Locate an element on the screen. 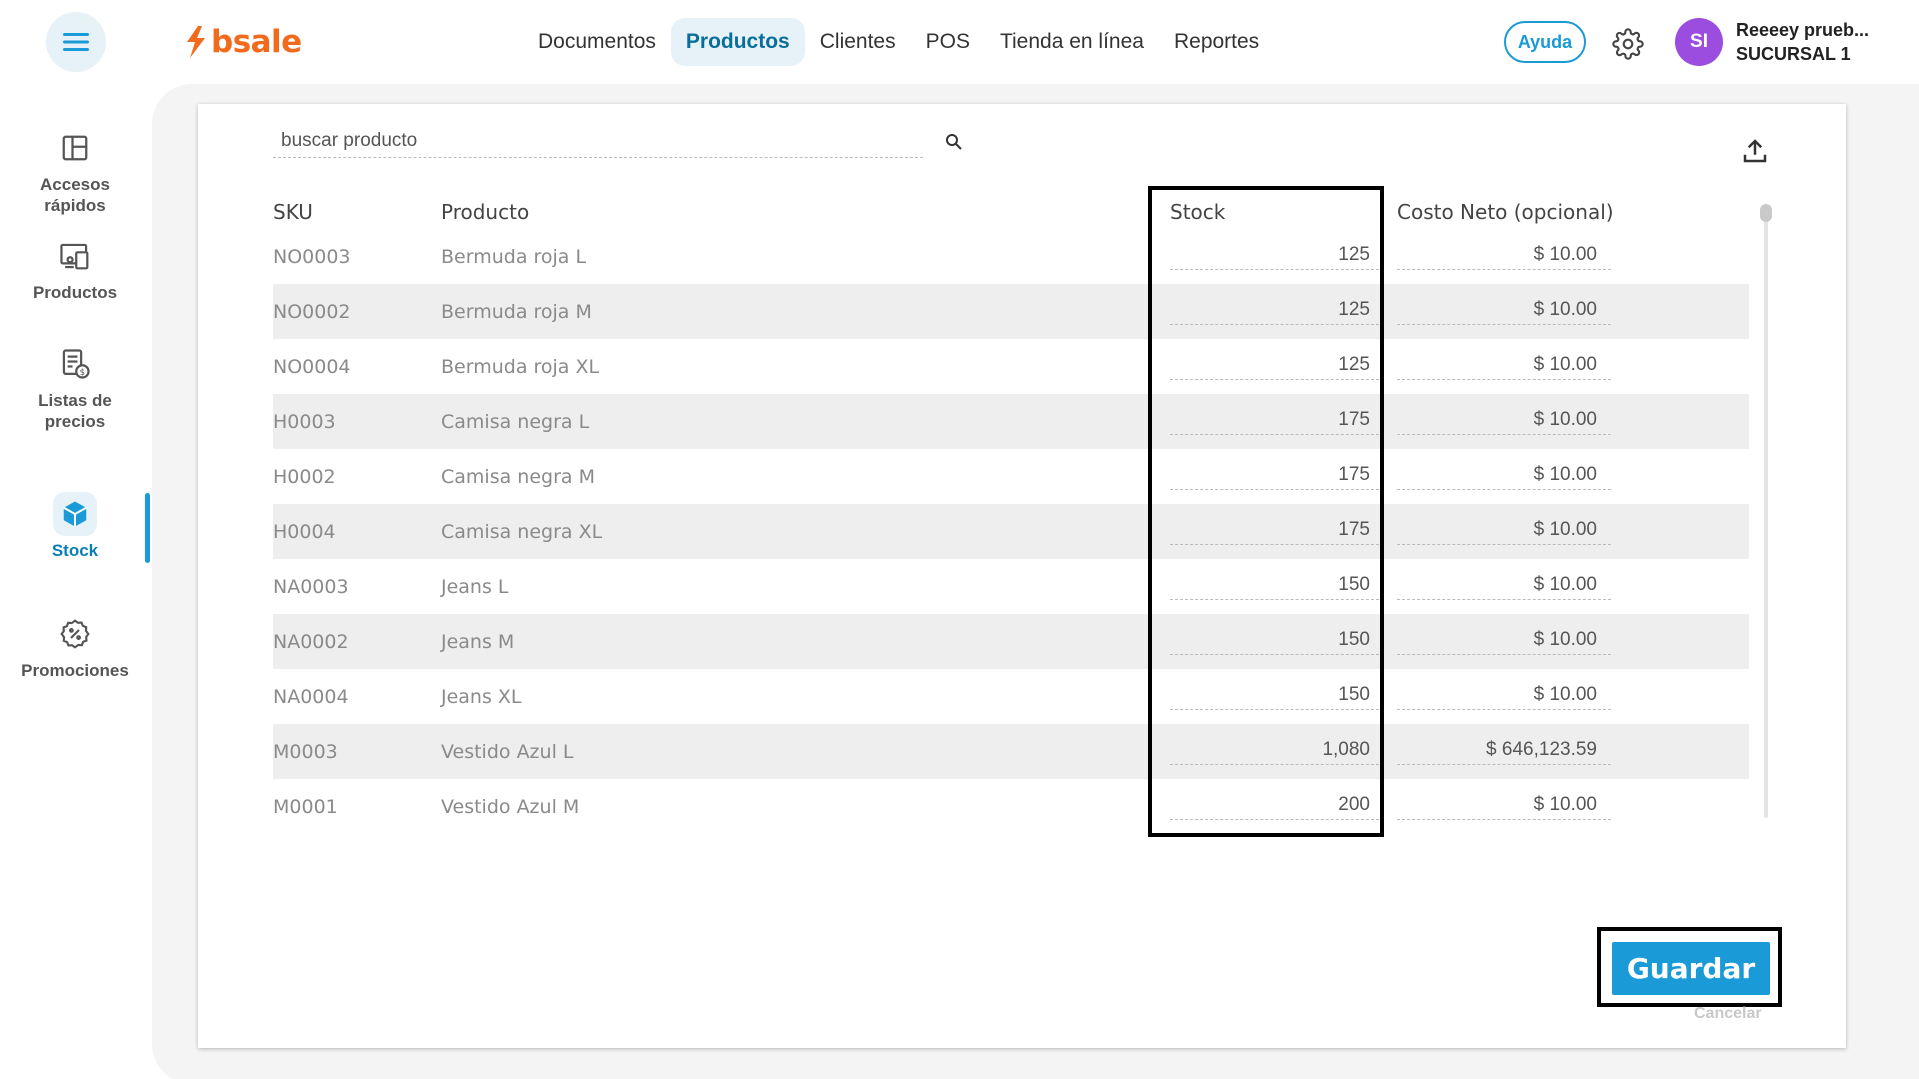  product-cell: Jeans L is located at coordinates (475, 587).